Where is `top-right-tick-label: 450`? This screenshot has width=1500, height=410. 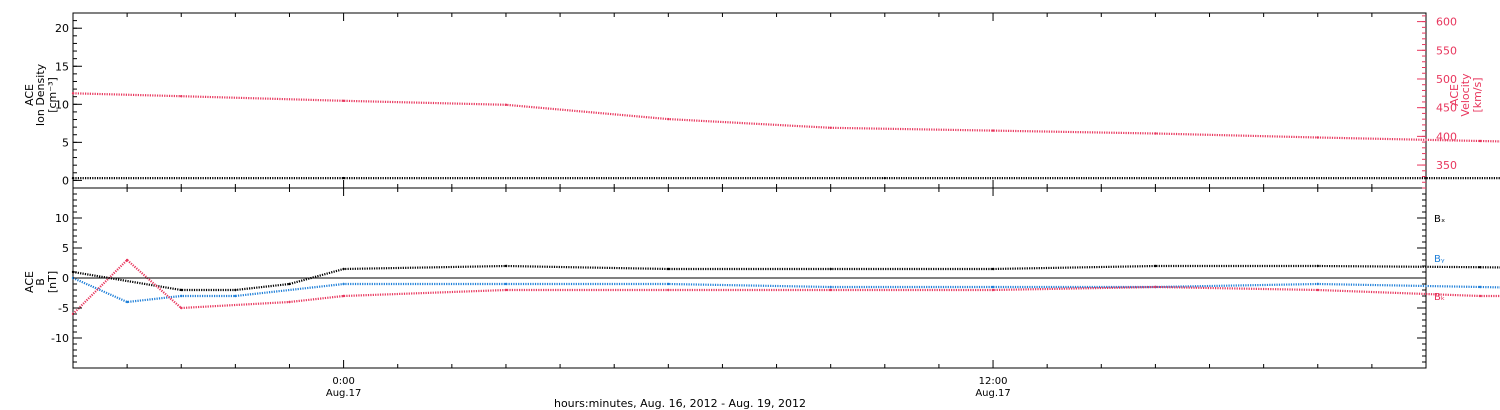
top-right-tick-label: 450 is located at coordinates (1446, 108).